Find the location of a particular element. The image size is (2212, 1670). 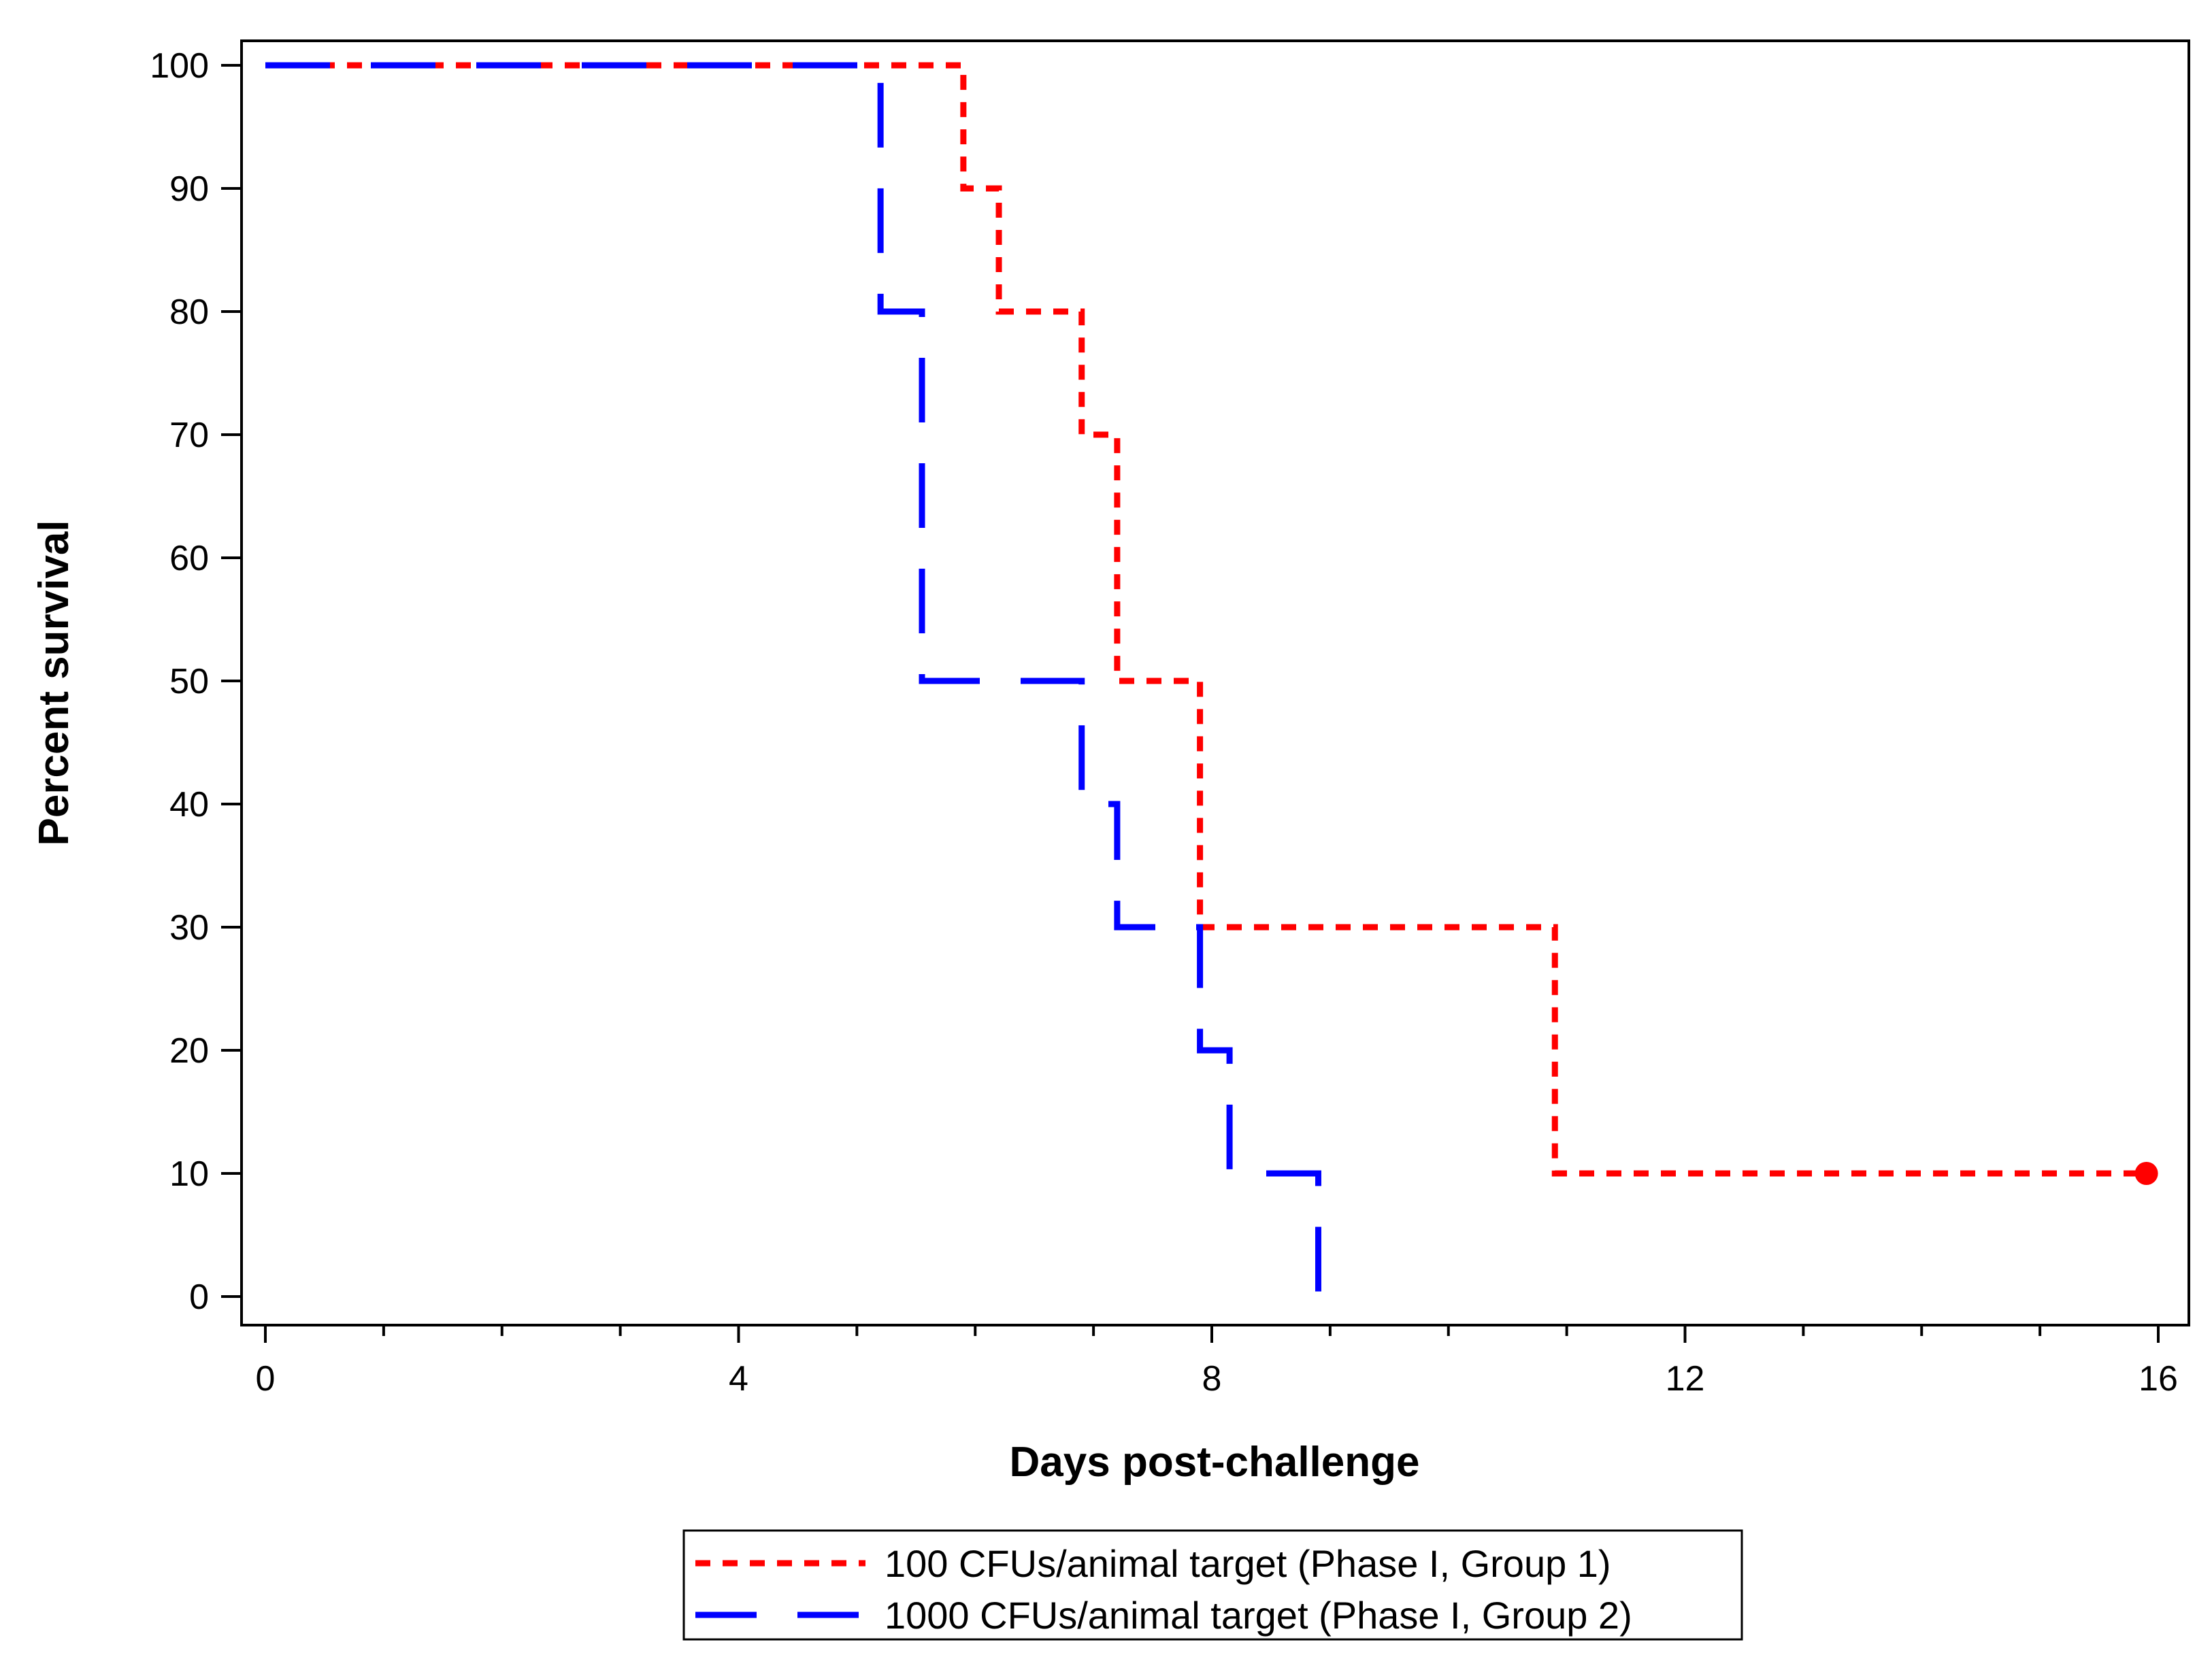

y-tick-label: 10 is located at coordinates (189, 1174).